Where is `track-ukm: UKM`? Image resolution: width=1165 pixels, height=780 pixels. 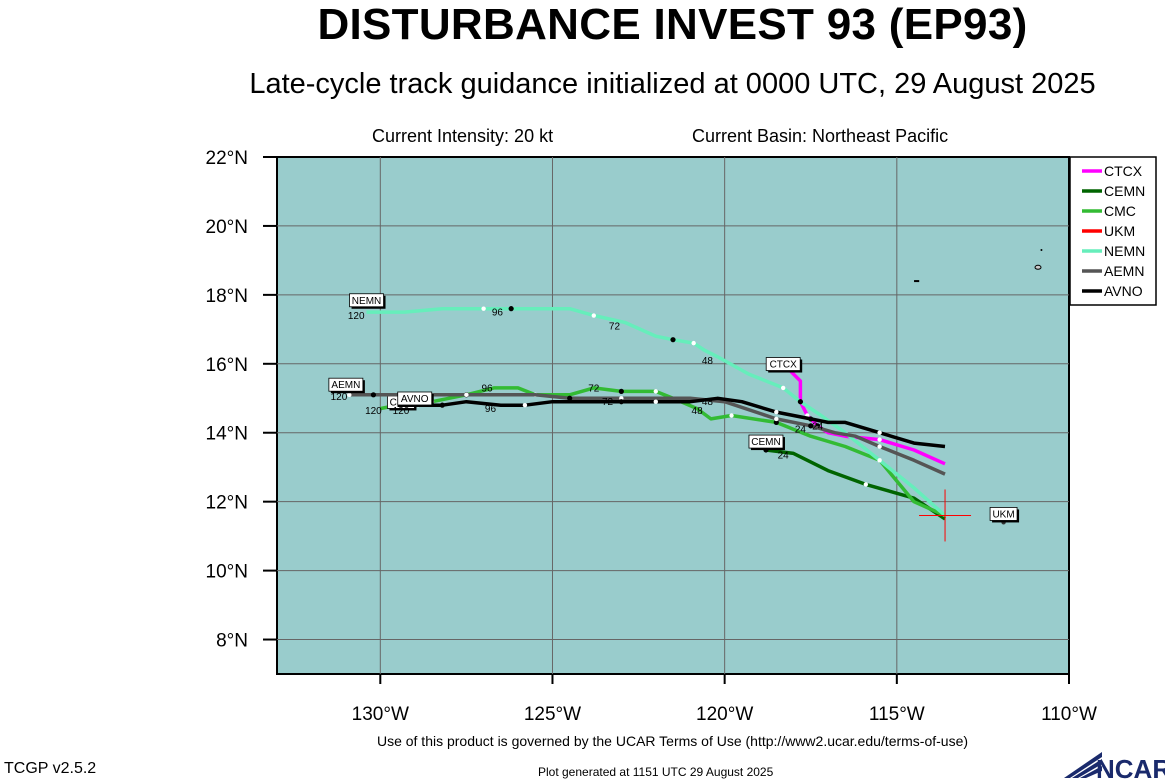 track-ukm: UKM is located at coordinates (1004, 516).